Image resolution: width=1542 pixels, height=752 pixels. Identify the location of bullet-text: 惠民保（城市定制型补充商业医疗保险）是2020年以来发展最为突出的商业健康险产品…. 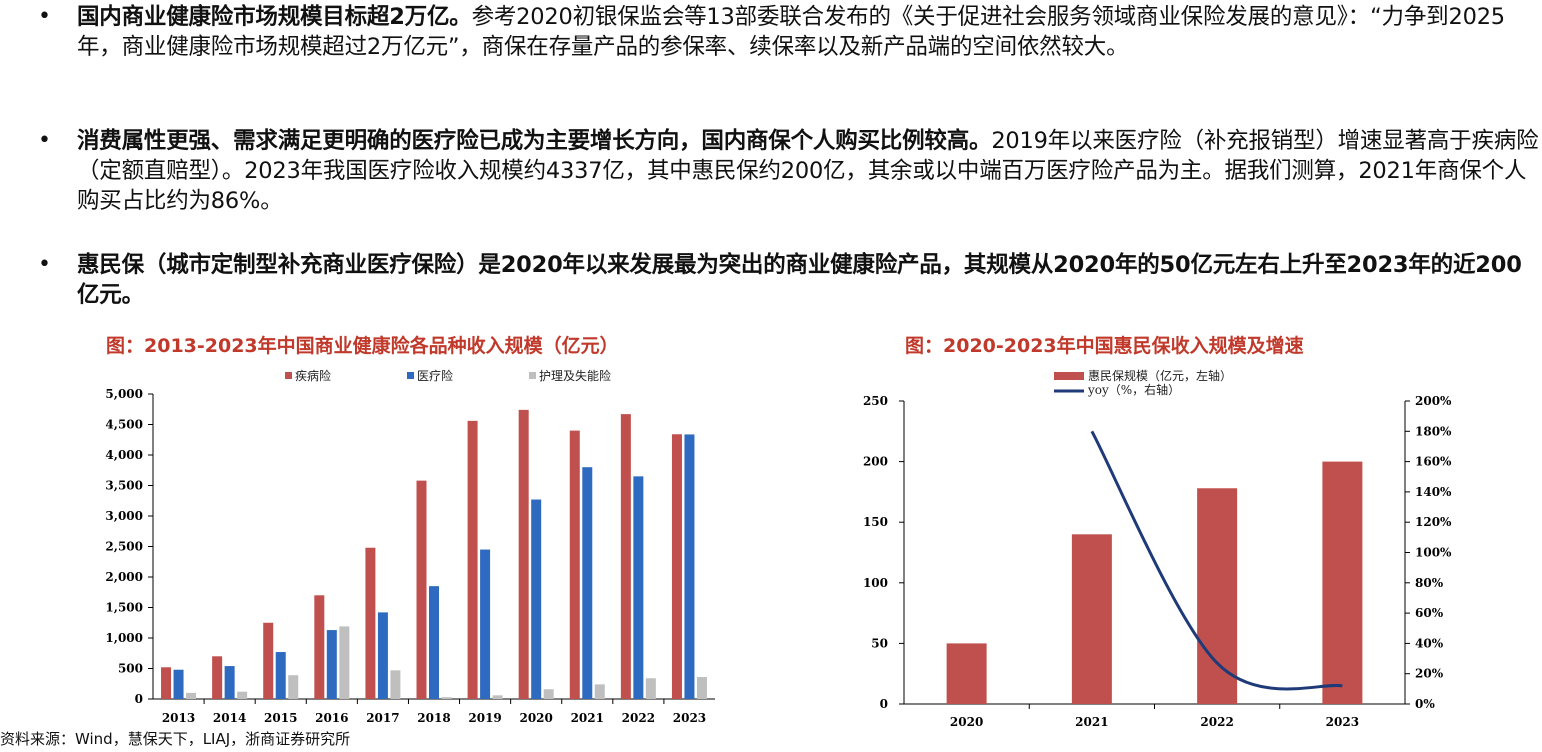
(809, 280).